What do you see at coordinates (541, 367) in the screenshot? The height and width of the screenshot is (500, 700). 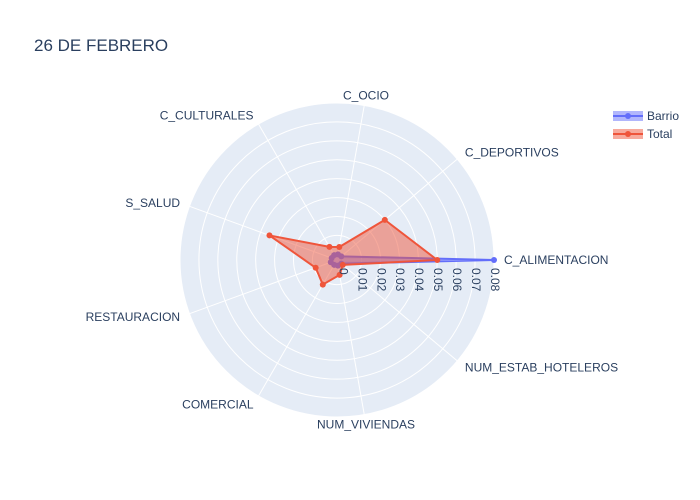 I see `category-label: NUM_ESTAB_HOTELEROS` at bounding box center [541, 367].